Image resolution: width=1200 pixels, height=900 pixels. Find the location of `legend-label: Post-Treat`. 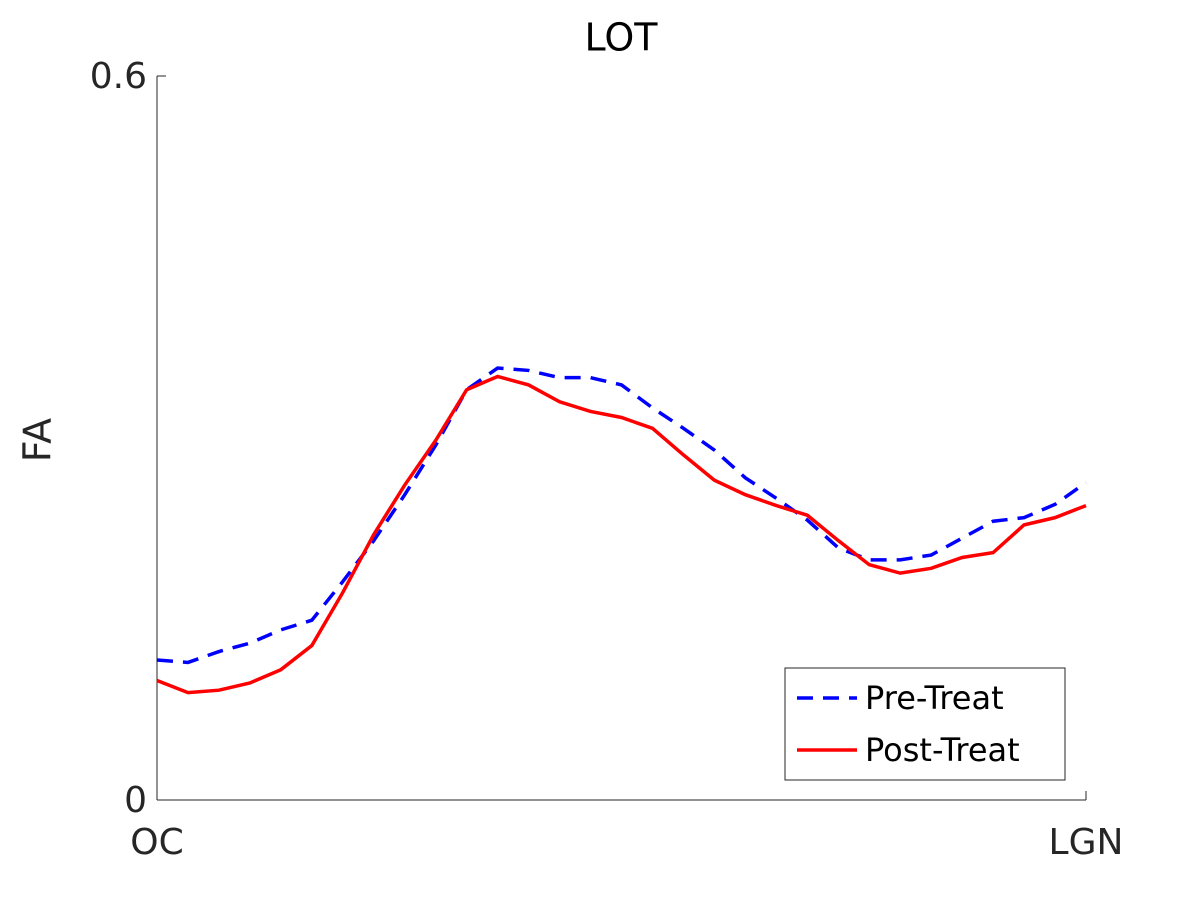

legend-label: Post-Treat is located at coordinates (942, 750).